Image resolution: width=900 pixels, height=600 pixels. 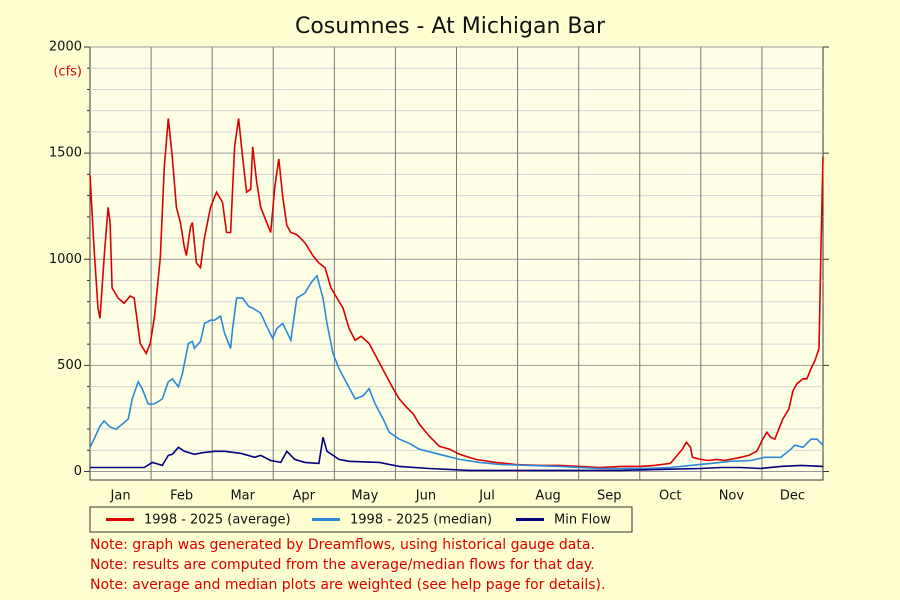 What do you see at coordinates (547, 496) in the screenshot?
I see `x-tick-label: Aug` at bounding box center [547, 496].